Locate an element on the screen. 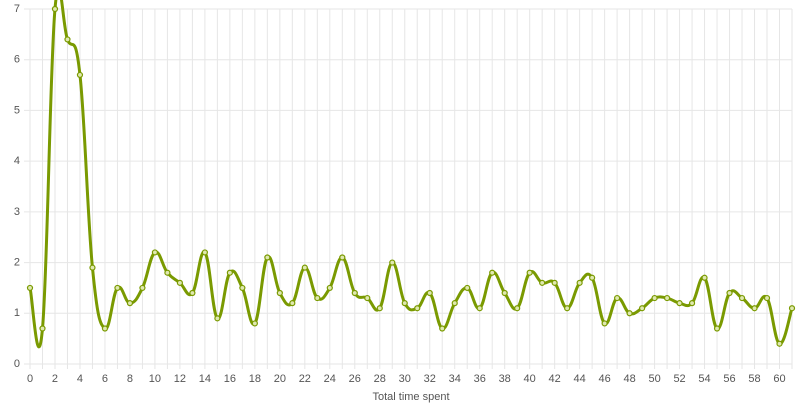 This screenshot has width=800, height=409. x-tick-label: 46 is located at coordinates (604, 379).